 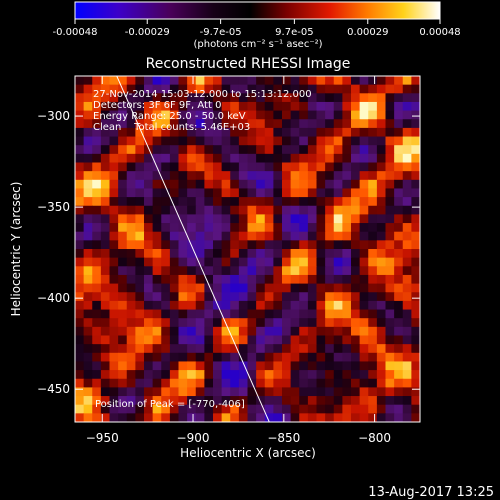 What do you see at coordinates (248, 453) in the screenshot?
I see `x-axis-label: Heliocentric X (arcsec)` at bounding box center [248, 453].